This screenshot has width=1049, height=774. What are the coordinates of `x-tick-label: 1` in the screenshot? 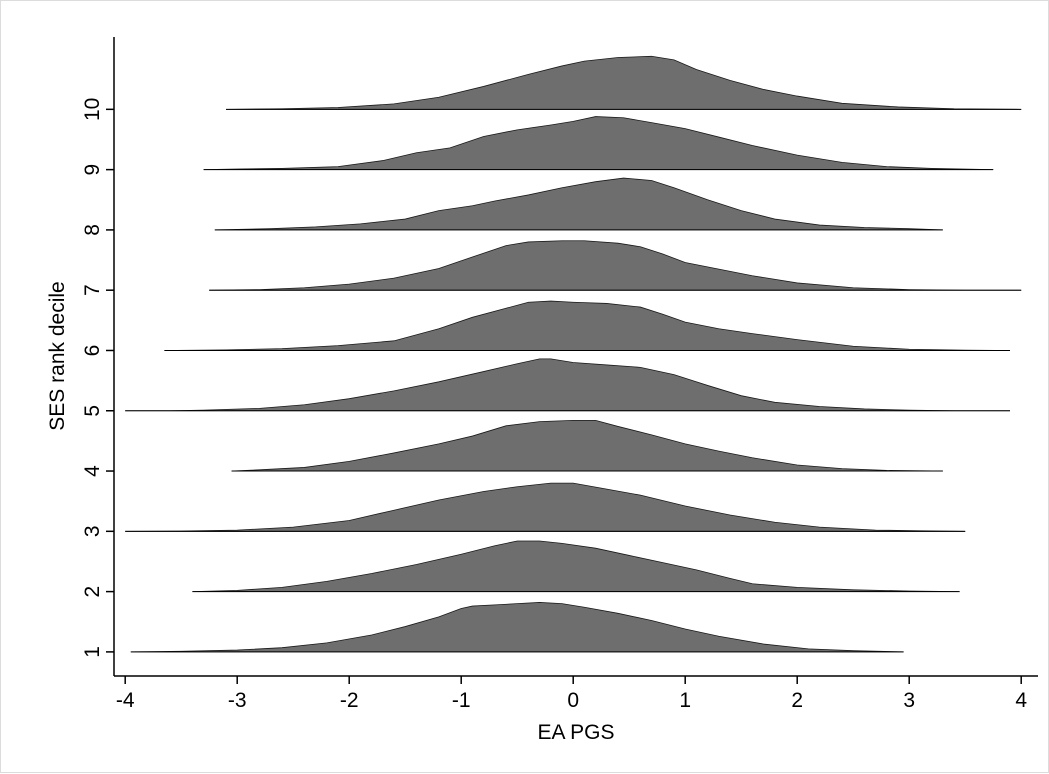 It's located at (685, 700).